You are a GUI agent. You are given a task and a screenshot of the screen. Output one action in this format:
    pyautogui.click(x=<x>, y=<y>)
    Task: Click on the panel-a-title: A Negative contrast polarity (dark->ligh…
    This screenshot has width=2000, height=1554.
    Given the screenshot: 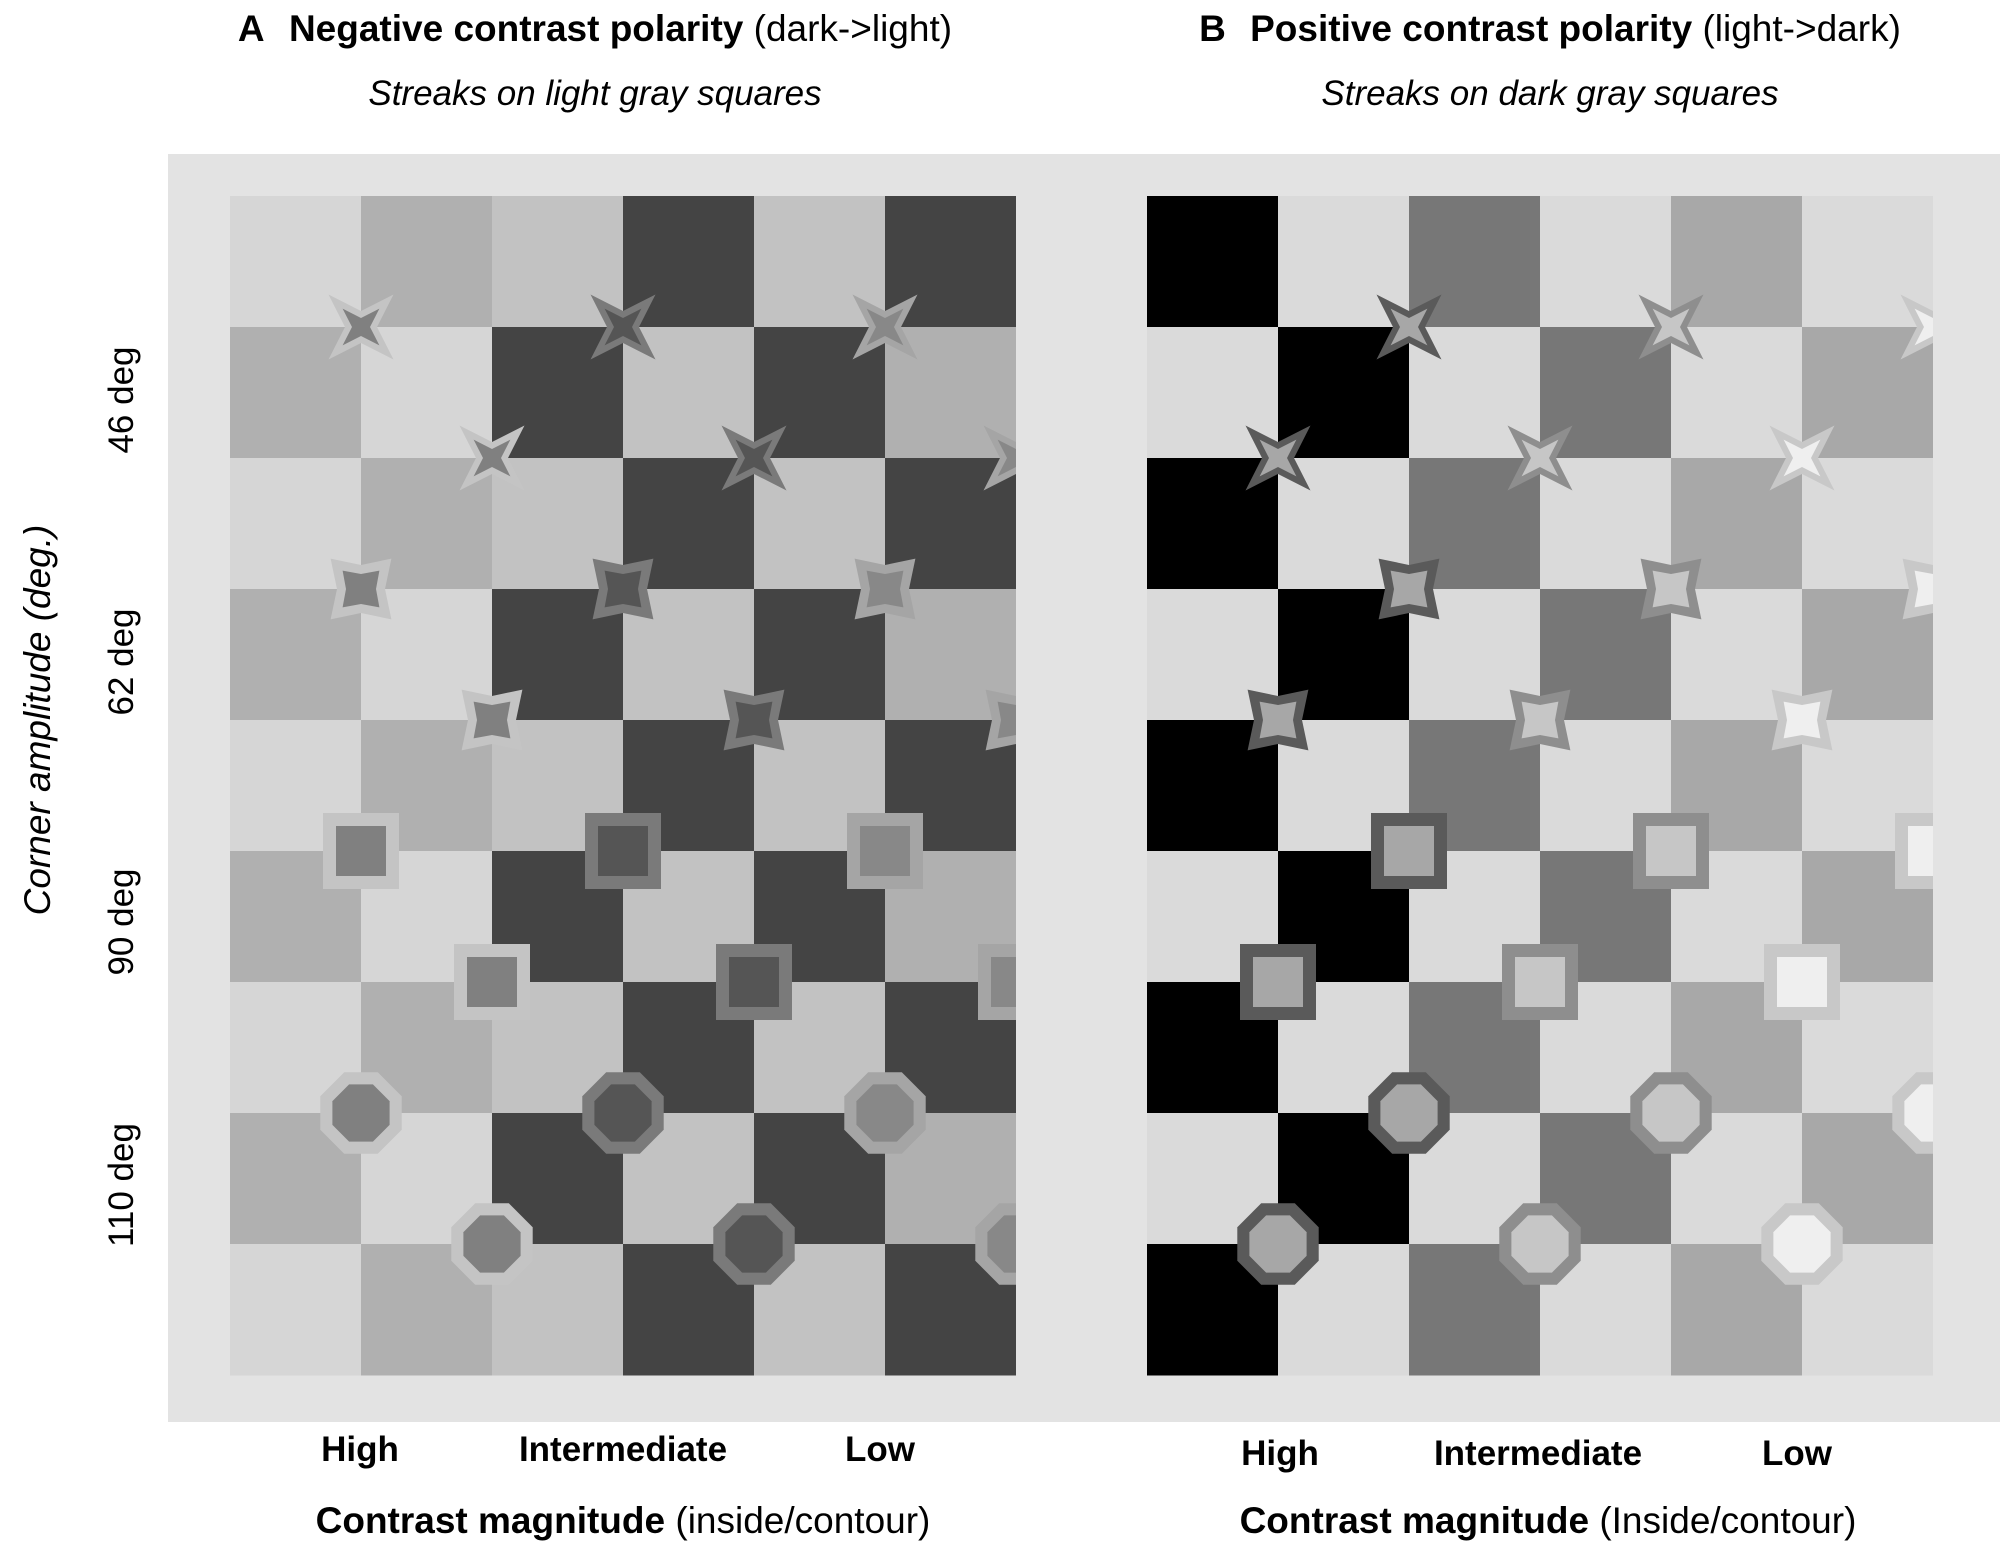 What is the action you would take?
    pyautogui.click(x=595, y=29)
    